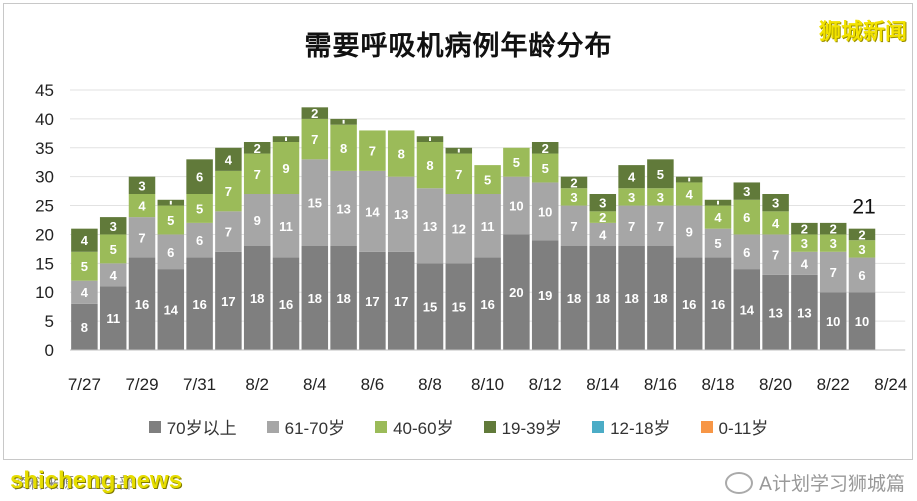  I want to click on legend-item: 19-39岁, so click(522, 426).